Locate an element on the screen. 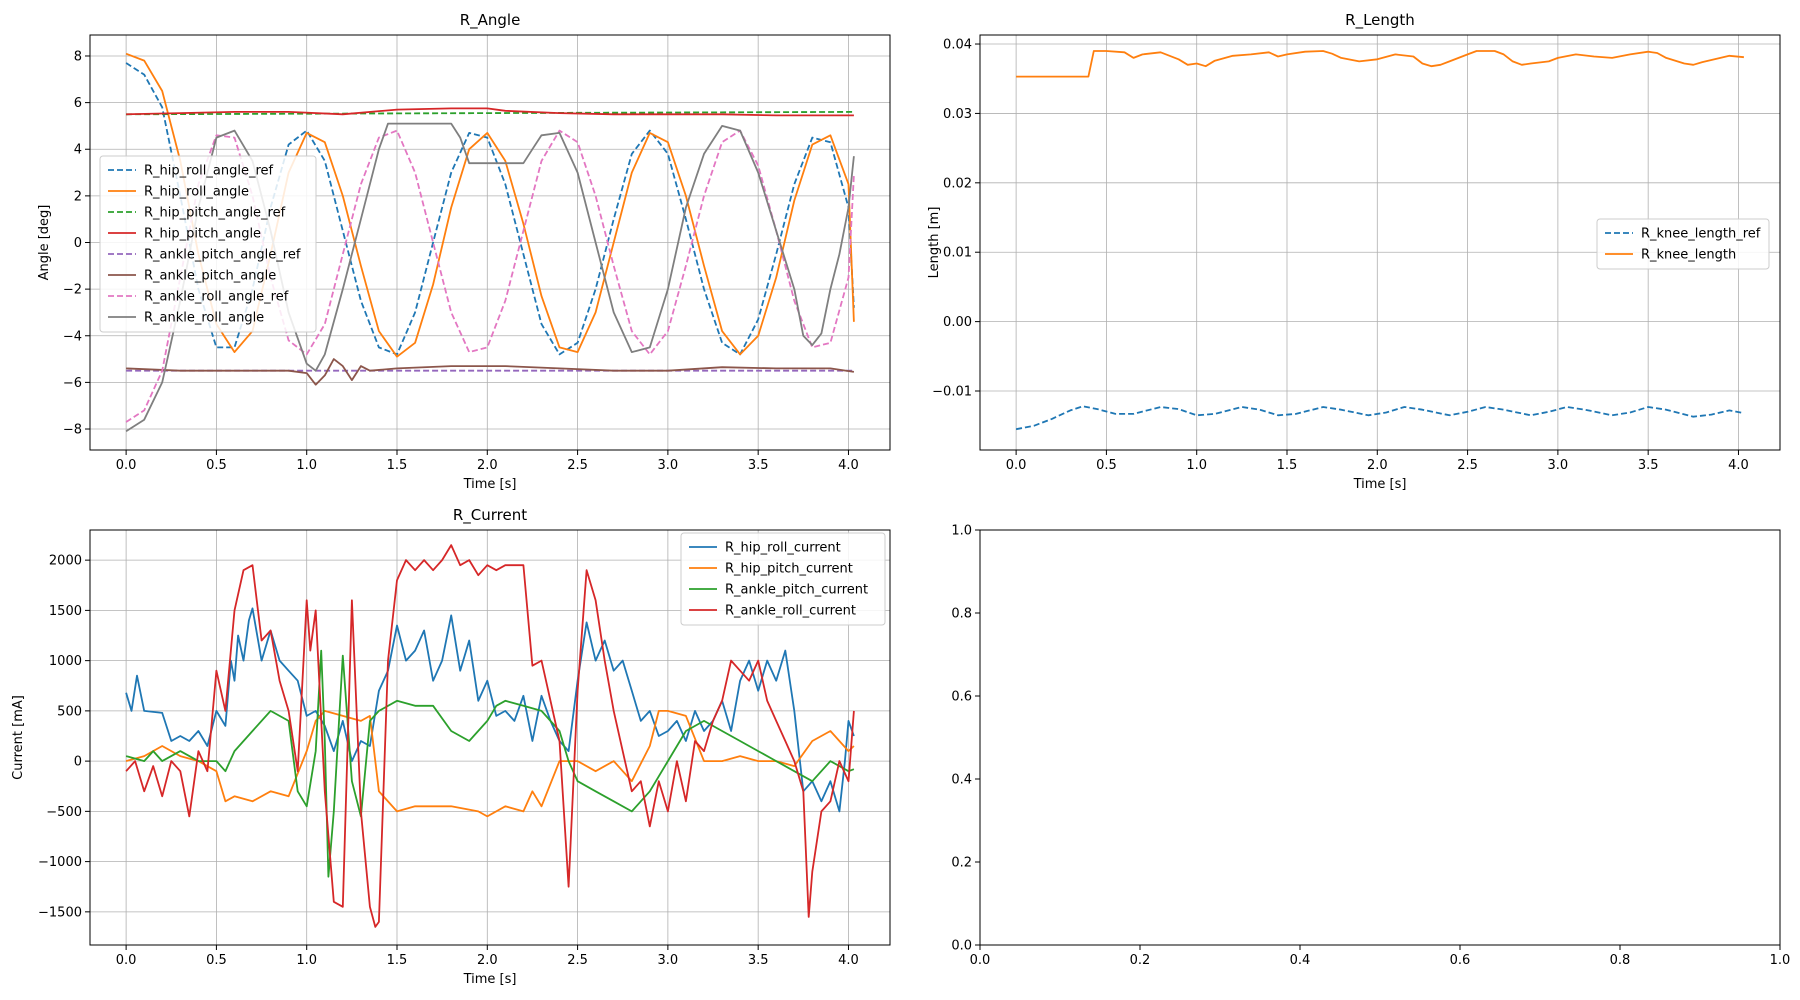 This screenshot has height=1000, width=1800. series-line-R_ankle_pitch_current is located at coordinates (490, 763).